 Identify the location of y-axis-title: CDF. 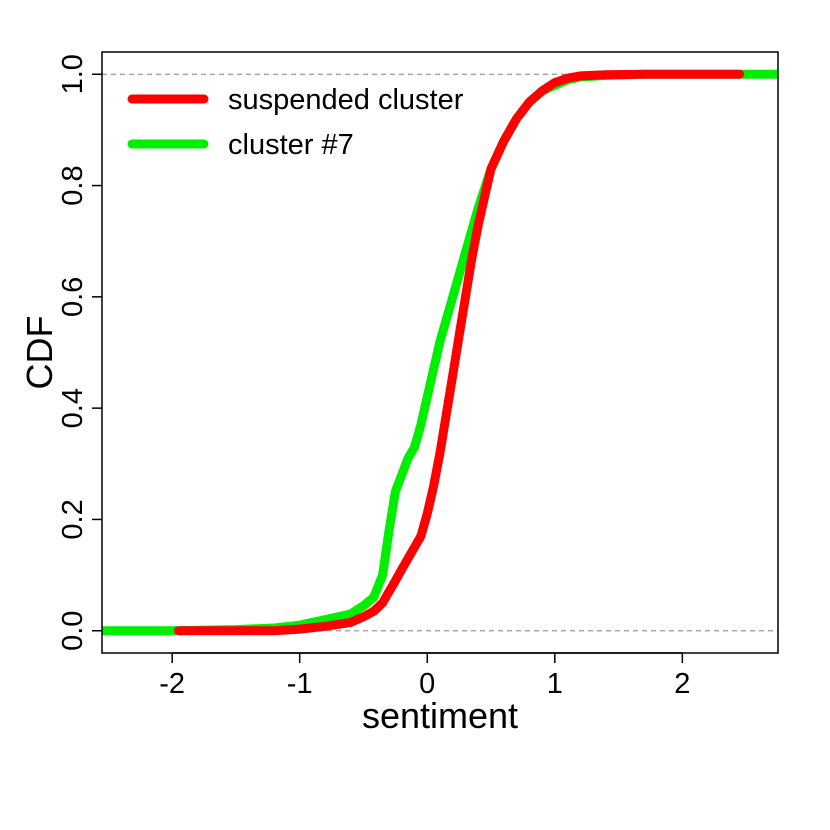
(39, 353).